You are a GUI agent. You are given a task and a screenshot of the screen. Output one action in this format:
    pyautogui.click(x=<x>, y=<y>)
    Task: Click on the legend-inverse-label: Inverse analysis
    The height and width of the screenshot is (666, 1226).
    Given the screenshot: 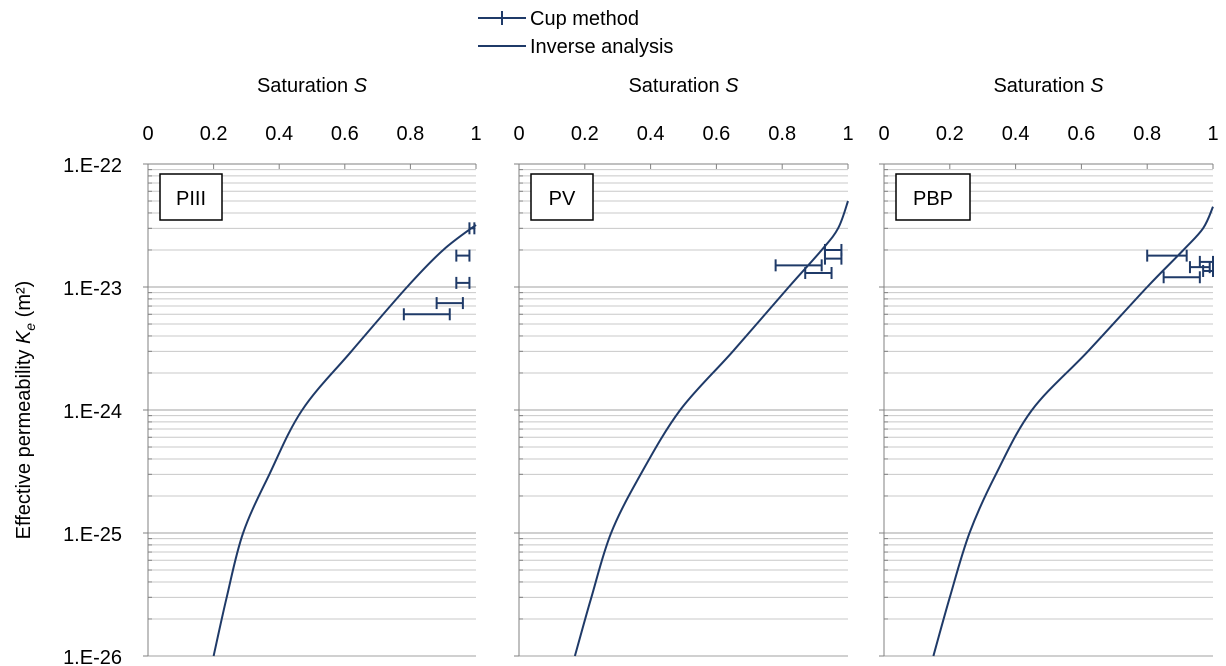 What is the action you would take?
    pyautogui.click(x=601, y=47)
    